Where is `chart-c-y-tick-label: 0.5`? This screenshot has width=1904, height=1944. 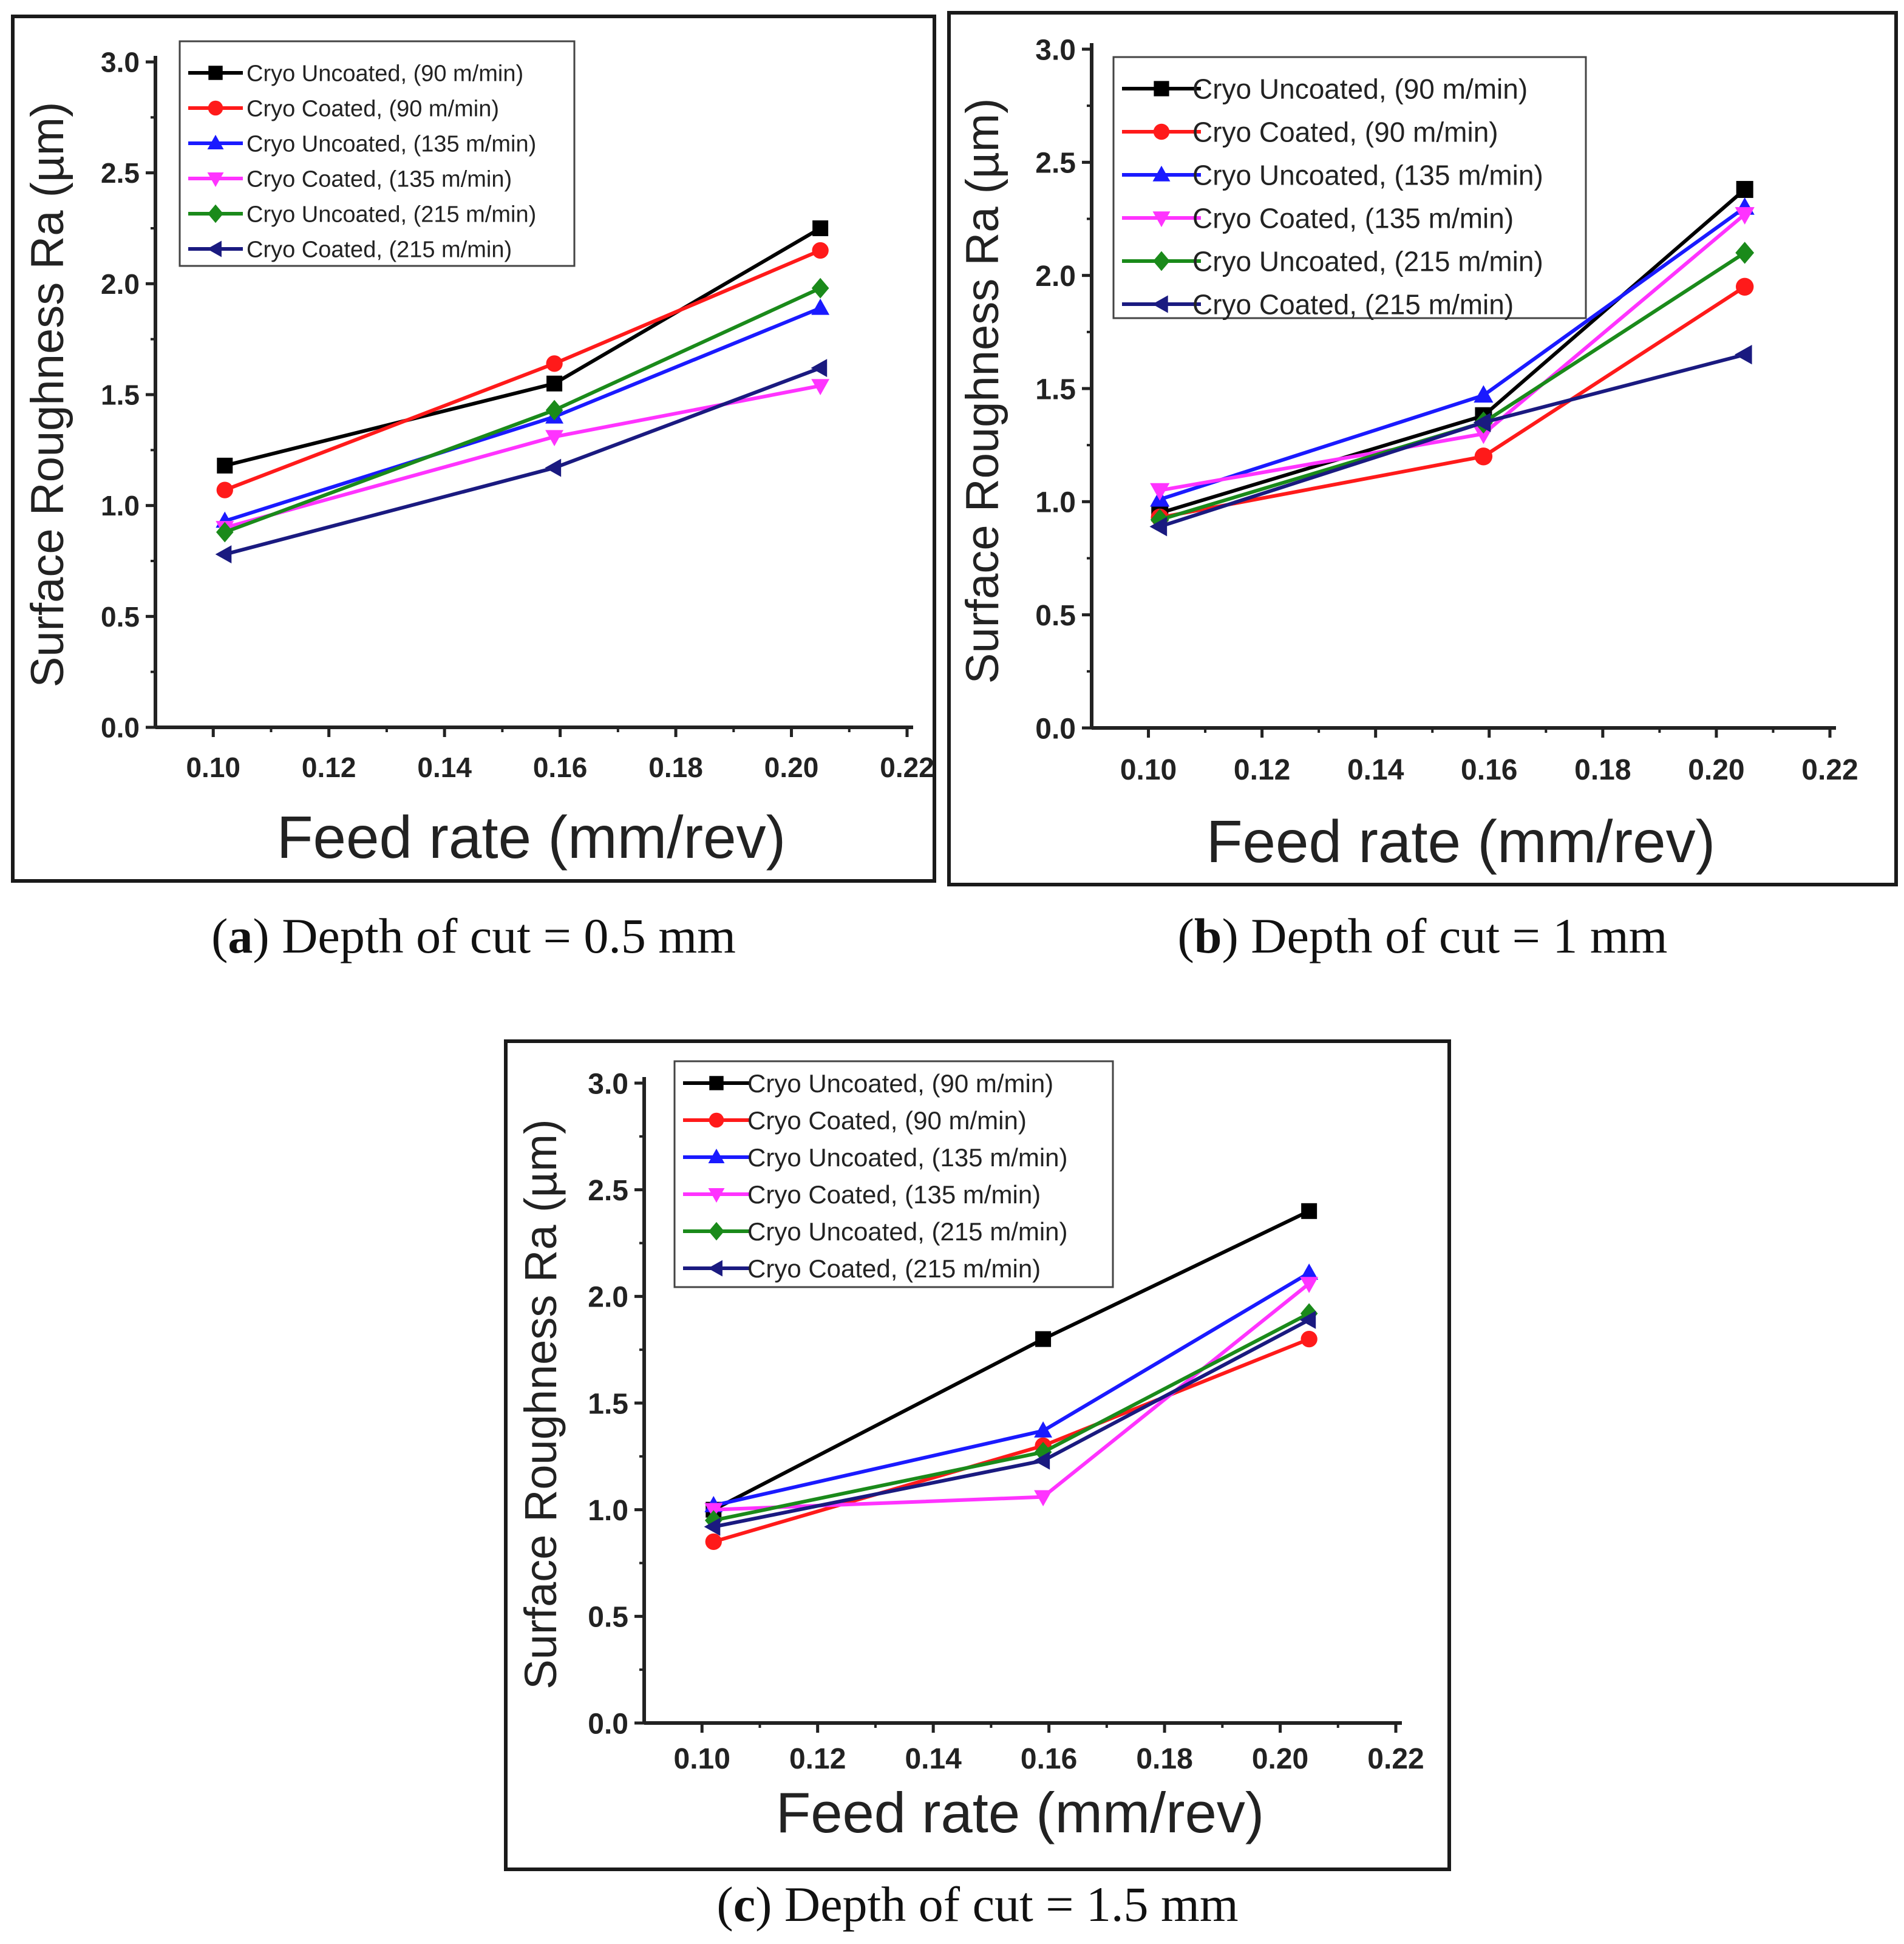 chart-c-y-tick-label: 0.5 is located at coordinates (608, 1618).